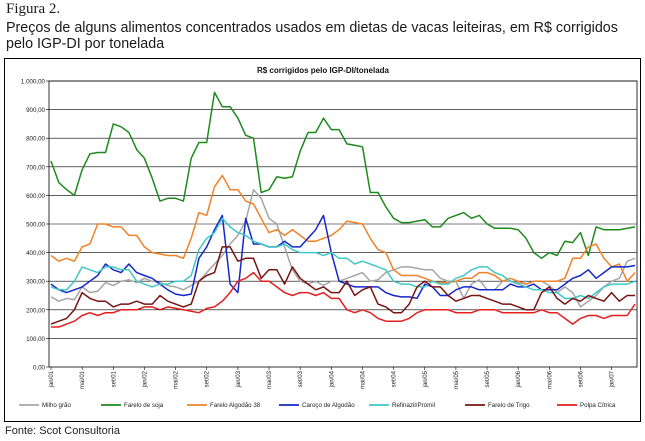 This screenshot has height=441, width=645. Describe the element at coordinates (35, 196) in the screenshot. I see `y-tick-label: 600,00` at that location.